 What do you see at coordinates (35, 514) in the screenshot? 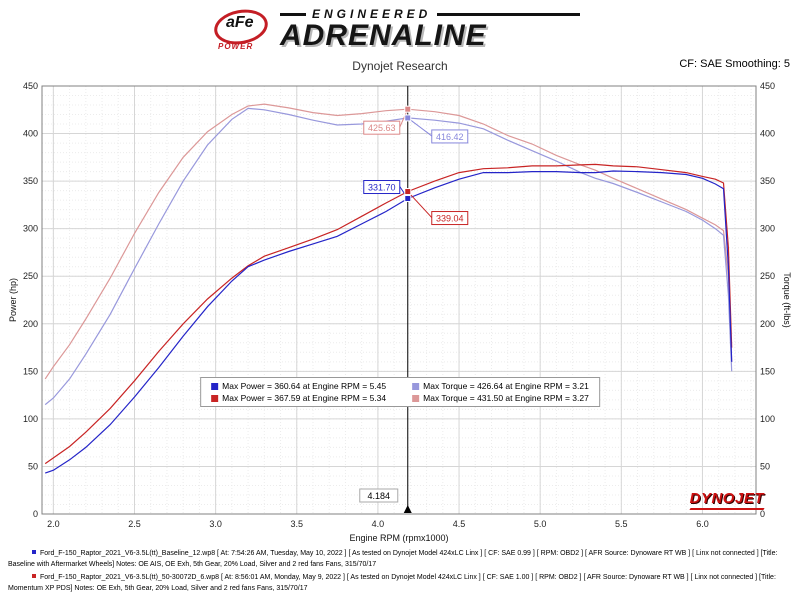
I see `left-tick-label: 0` at bounding box center [35, 514].